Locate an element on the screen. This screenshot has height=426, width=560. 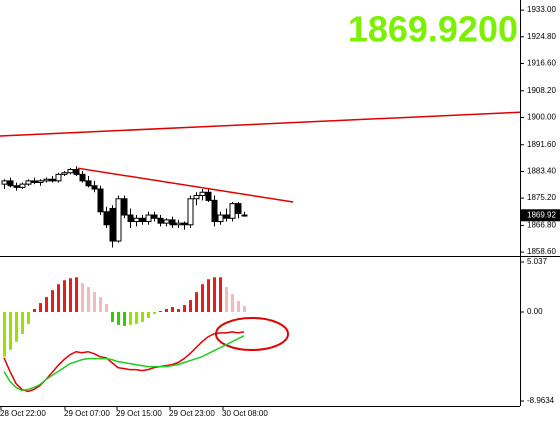
y-tick-label: 1933.00 is located at coordinates (541, 9).